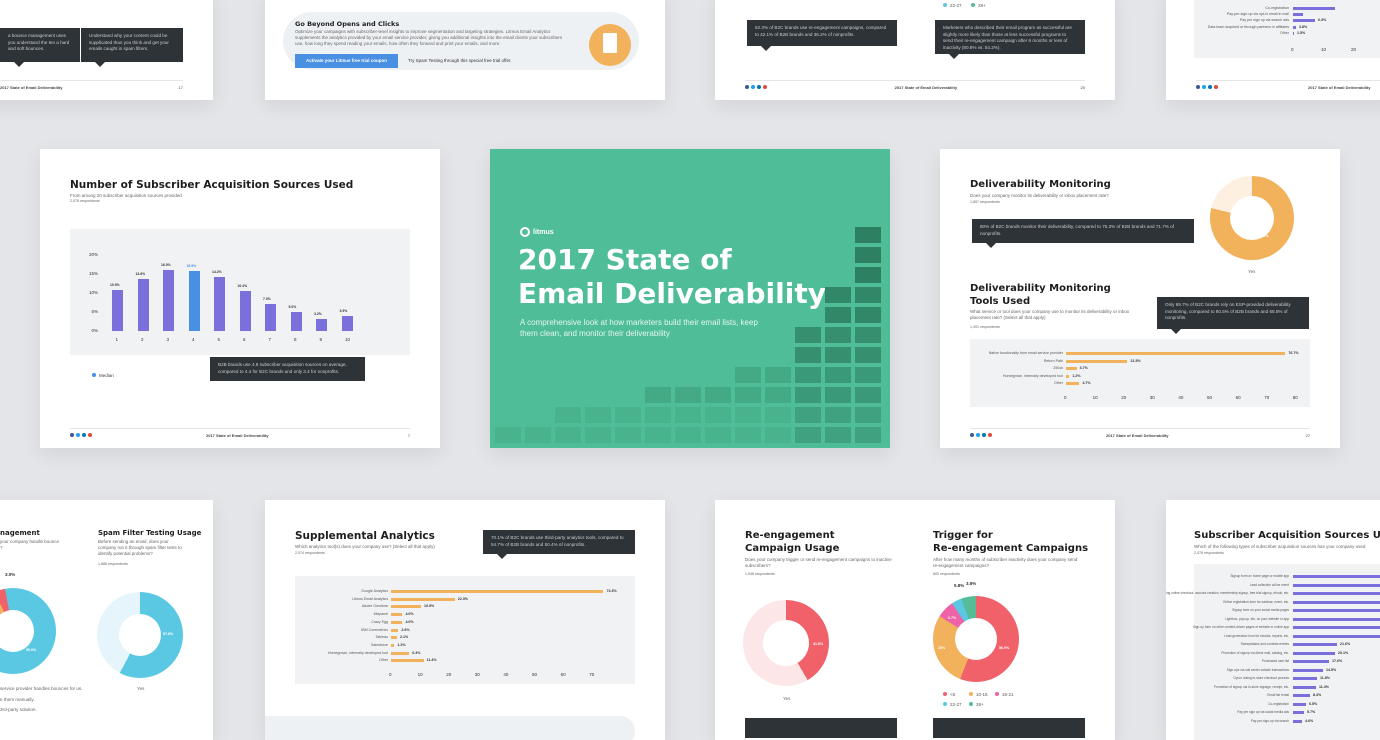 The width and height of the screenshot is (1380, 740). I want to click on bounce-title-cropped: nagement, so click(20, 533).